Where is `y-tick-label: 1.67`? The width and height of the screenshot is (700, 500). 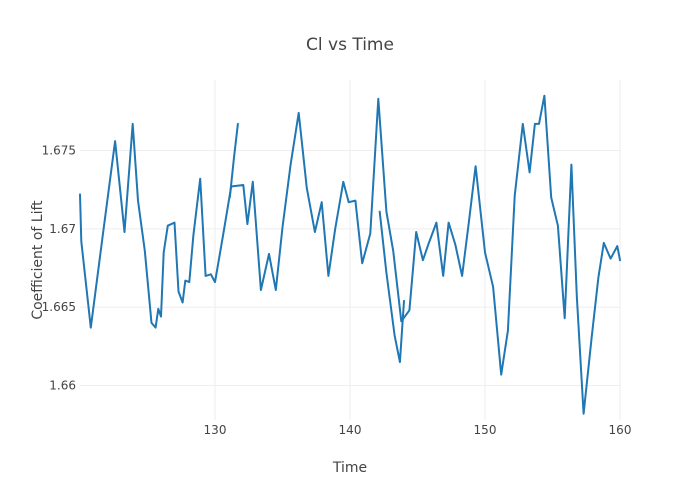 y-tick-label: 1.67 is located at coordinates (62, 229).